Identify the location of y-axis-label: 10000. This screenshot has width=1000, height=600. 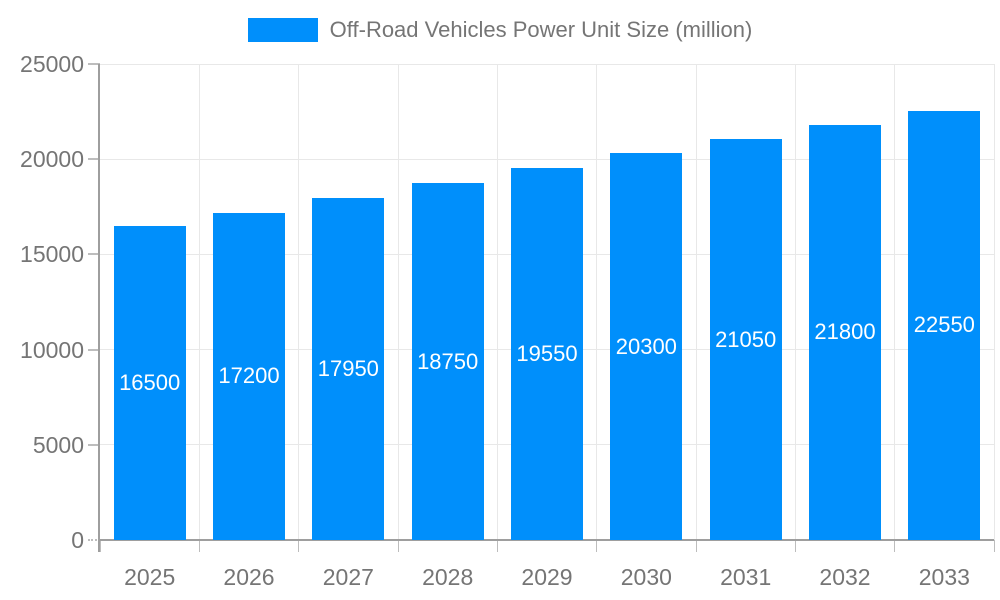
(52, 349).